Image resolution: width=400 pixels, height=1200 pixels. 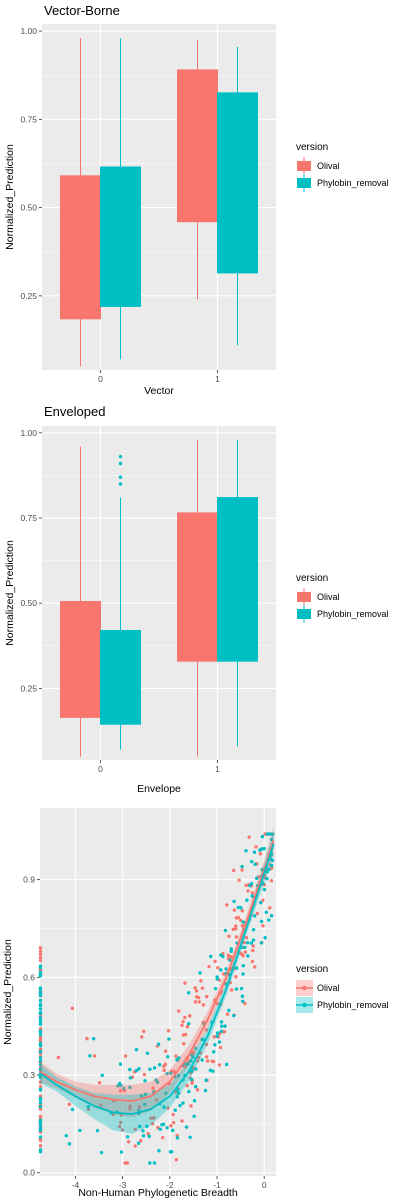 What do you see at coordinates (353, 614) in the screenshot?
I see `legend-label: Phylobin_removal` at bounding box center [353, 614].